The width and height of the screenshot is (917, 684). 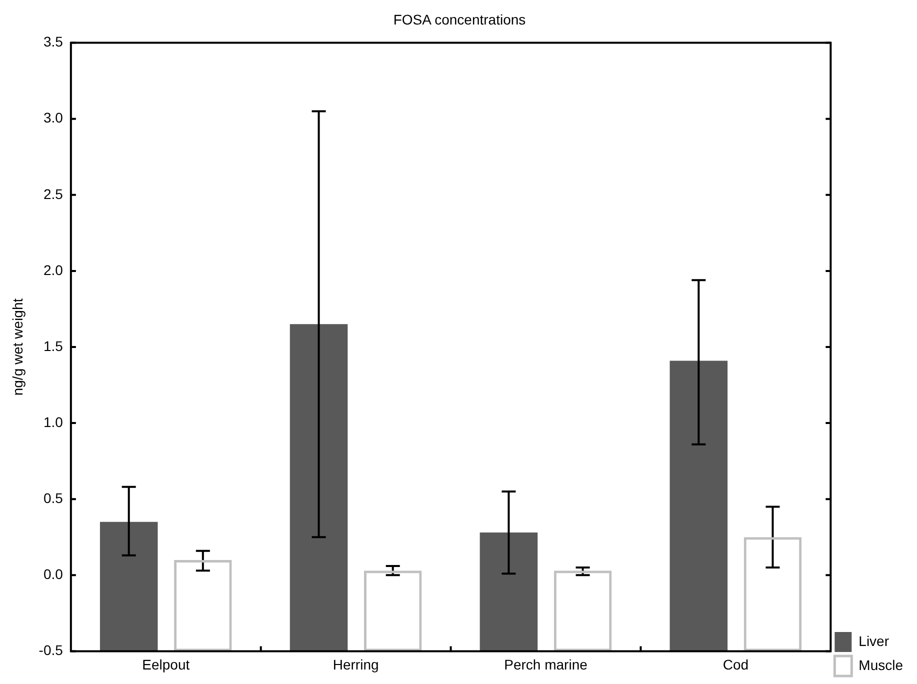 I want to click on x-tick-label: Eelpout, so click(x=166, y=664).